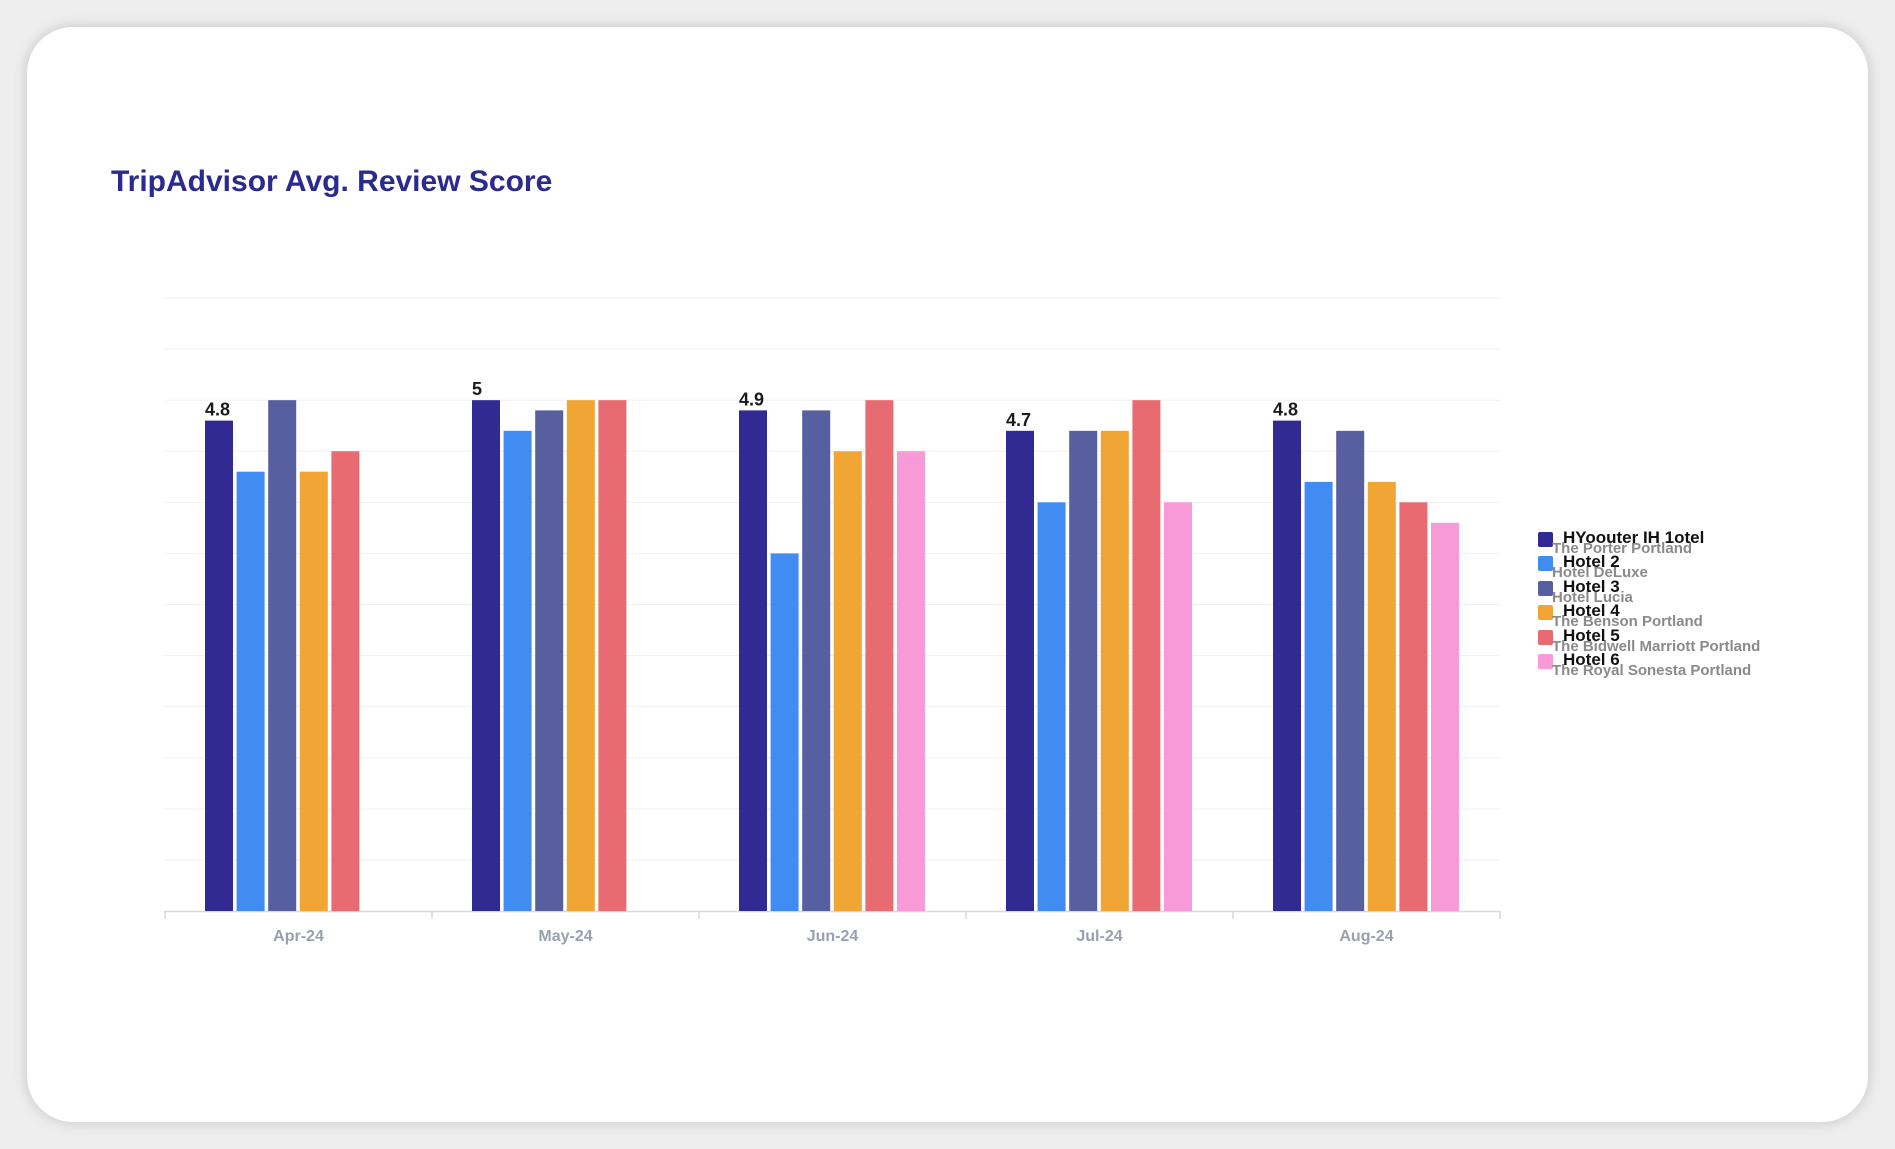 This screenshot has width=1895, height=1149. I want to click on data-label: 5, so click(477, 389).